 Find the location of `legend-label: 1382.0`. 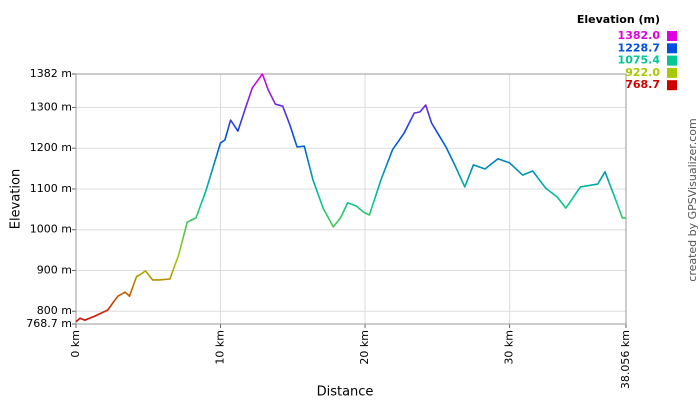

legend-label: 1382.0 is located at coordinates (639, 35).